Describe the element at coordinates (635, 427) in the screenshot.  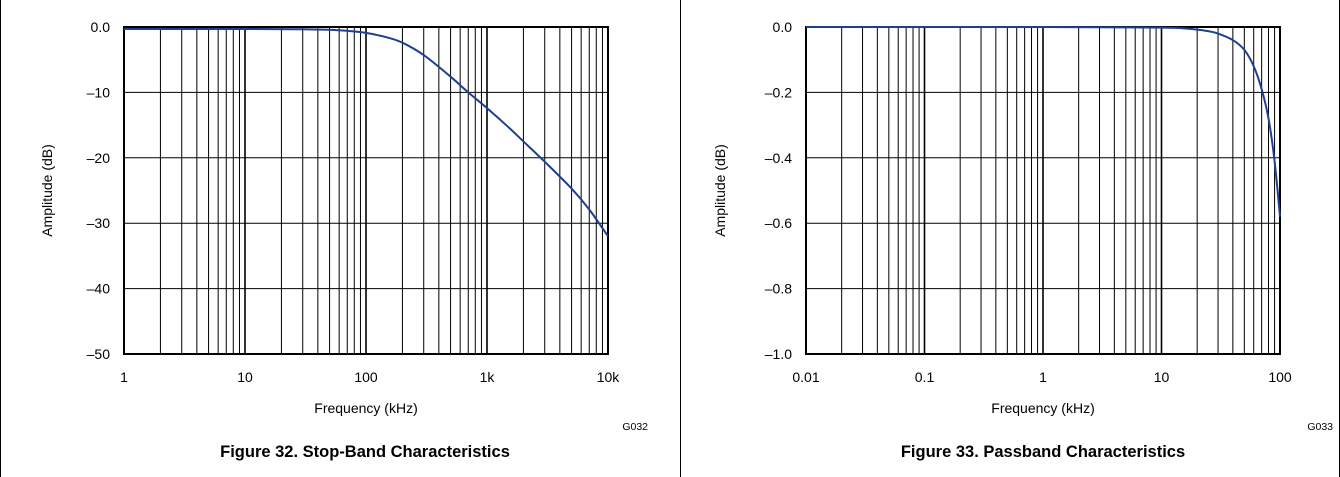
I see `figure-code: G032` at that location.